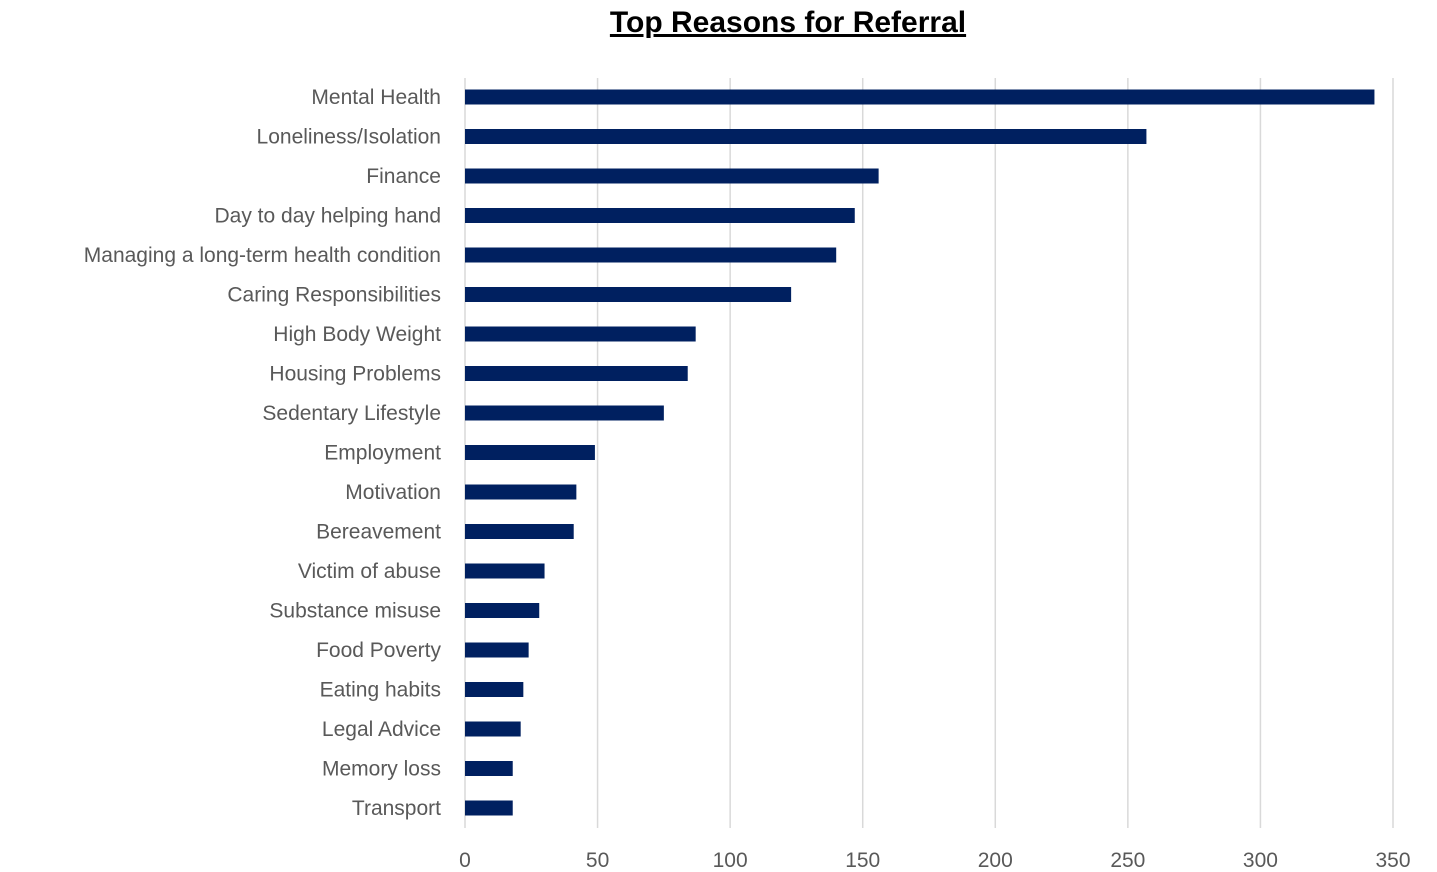 The image size is (1437, 872). Describe the element at coordinates (1392, 860) in the screenshot. I see `x-tick-label: 350` at that location.